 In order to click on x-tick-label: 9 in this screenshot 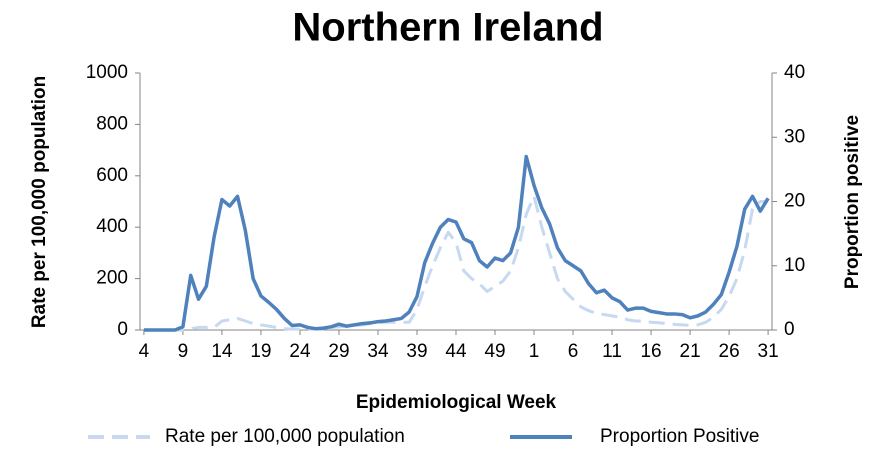, I will do `click(183, 351)`.